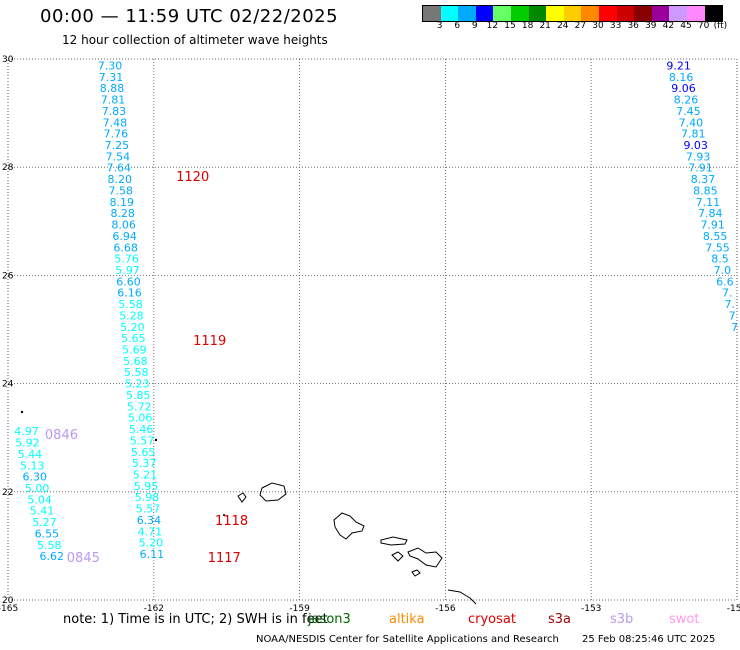 This screenshot has height=650, width=740. What do you see at coordinates (8, 60) in the screenshot?
I see `lat-tick-label: 30` at bounding box center [8, 60].